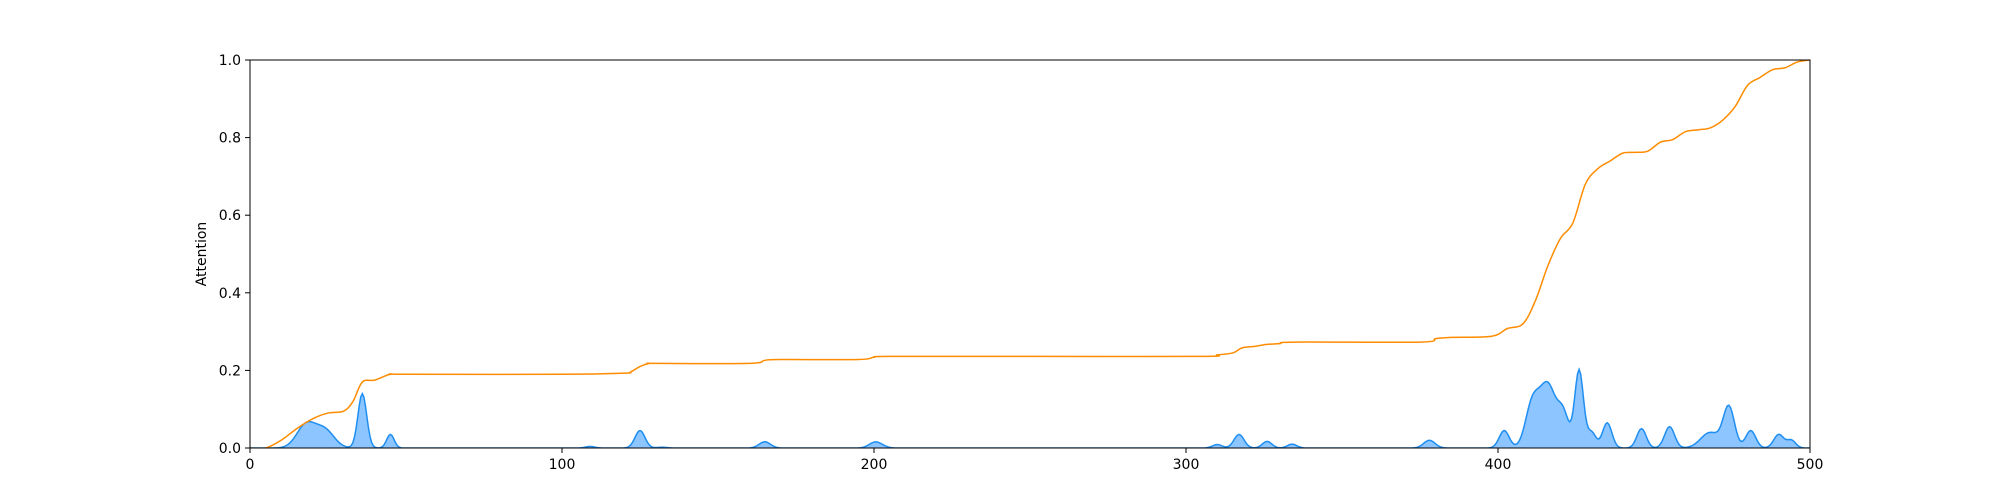  I want to click on y-tick-label: 0.6, so click(230, 216).